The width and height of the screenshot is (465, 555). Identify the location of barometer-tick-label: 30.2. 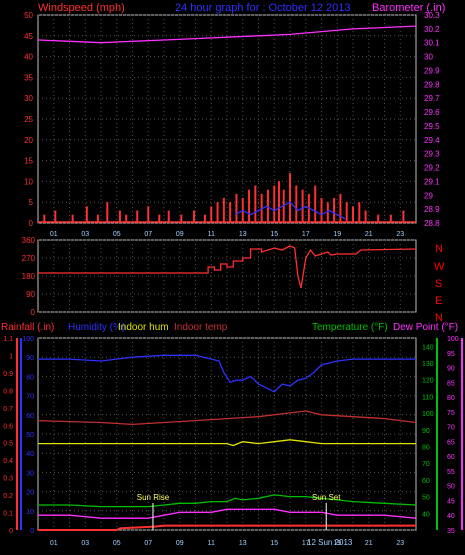
(432, 29).